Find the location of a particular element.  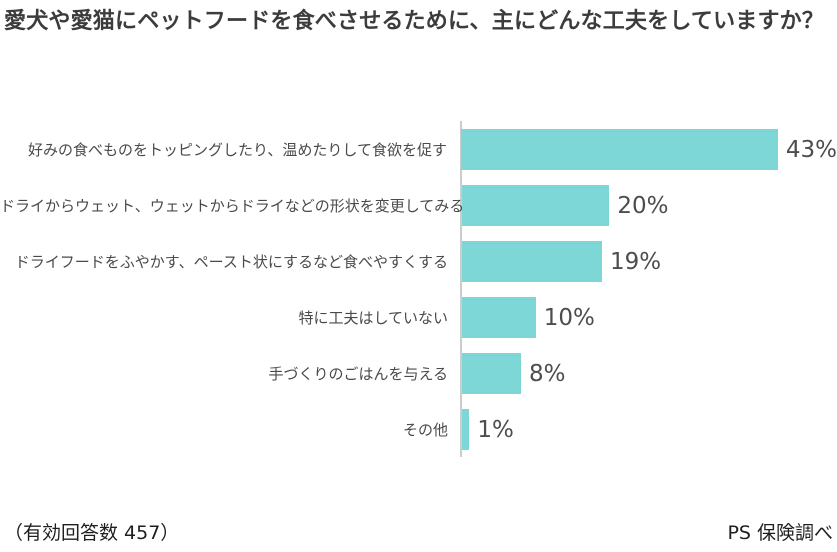

source-credit: PS 保険調べ is located at coordinates (780, 533).